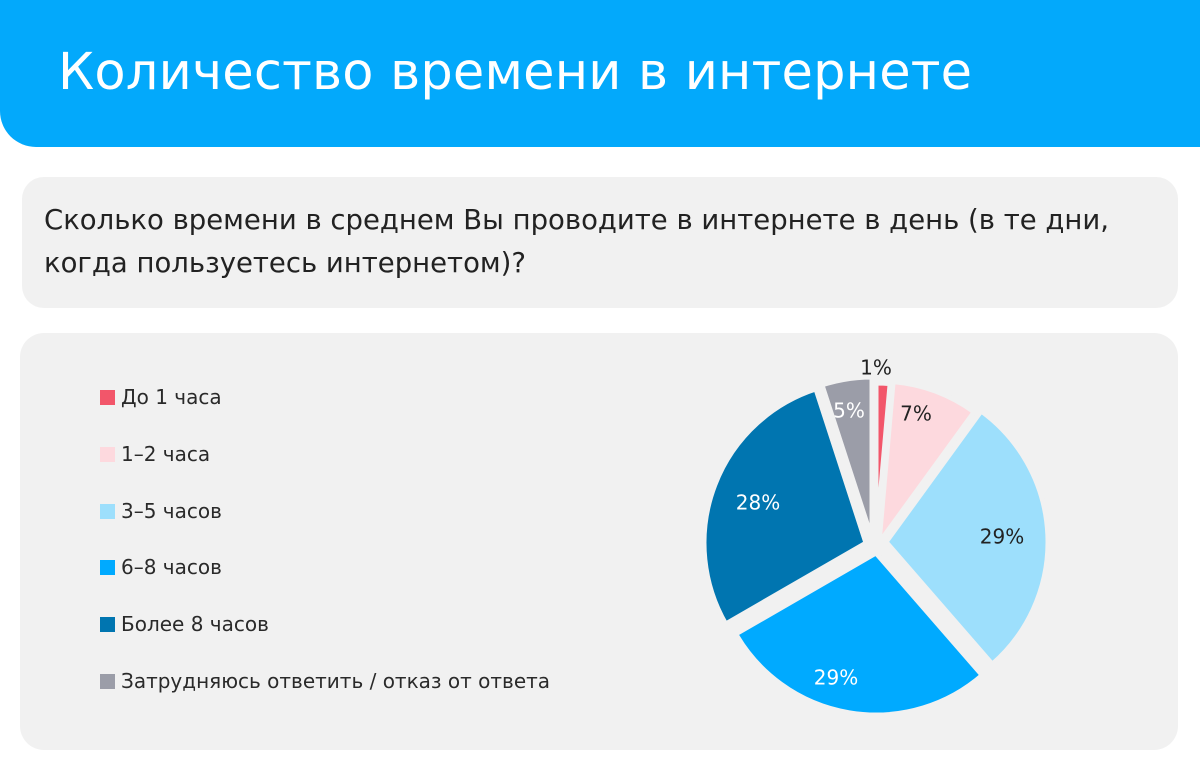 The image size is (1200, 770). I want to click on legend-label: 6–8 часов, so click(171, 567).